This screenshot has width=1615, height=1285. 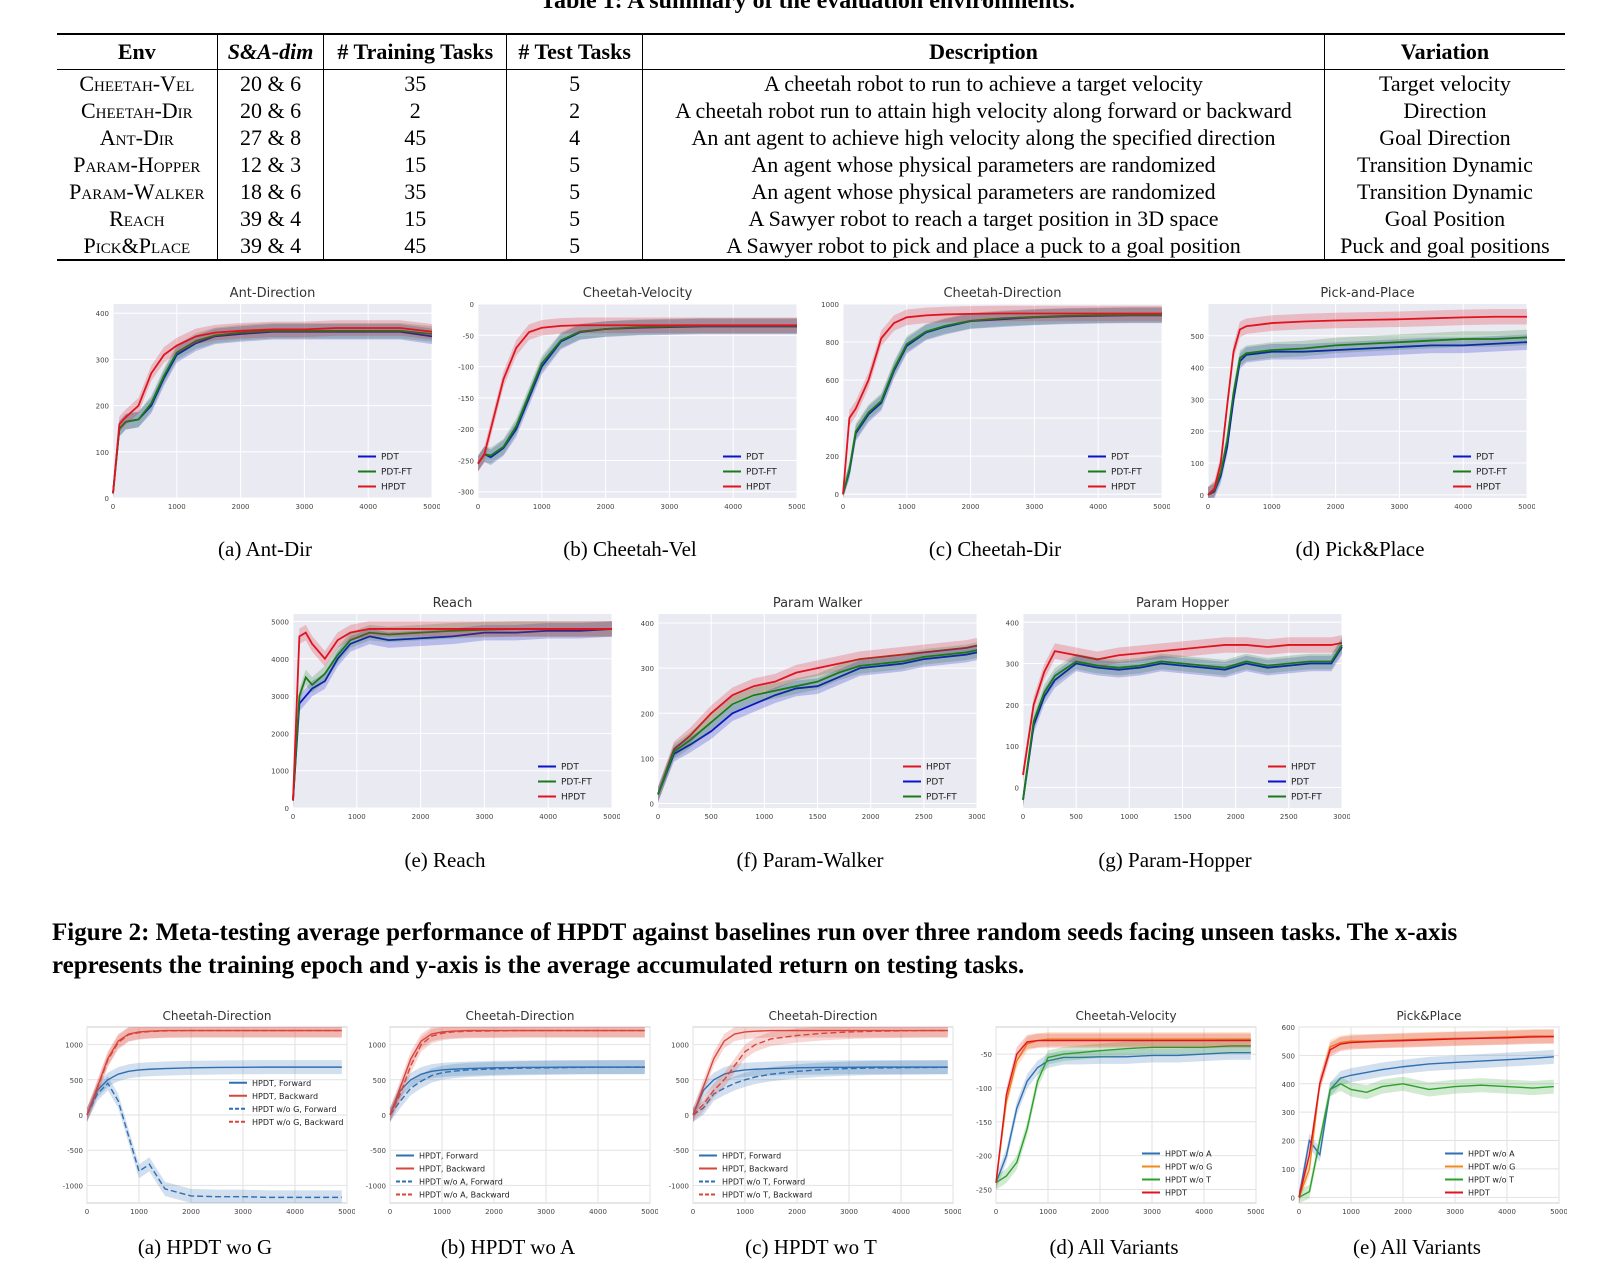 I want to click on y-tick-label: 2000, so click(x=280, y=734).